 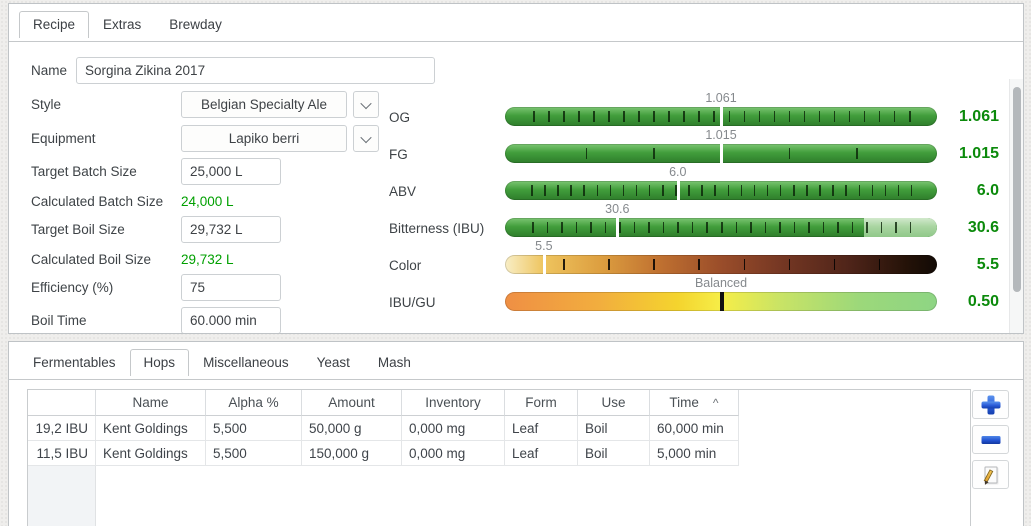 What do you see at coordinates (54, 24) in the screenshot?
I see `tab-recipe: Recipe` at bounding box center [54, 24].